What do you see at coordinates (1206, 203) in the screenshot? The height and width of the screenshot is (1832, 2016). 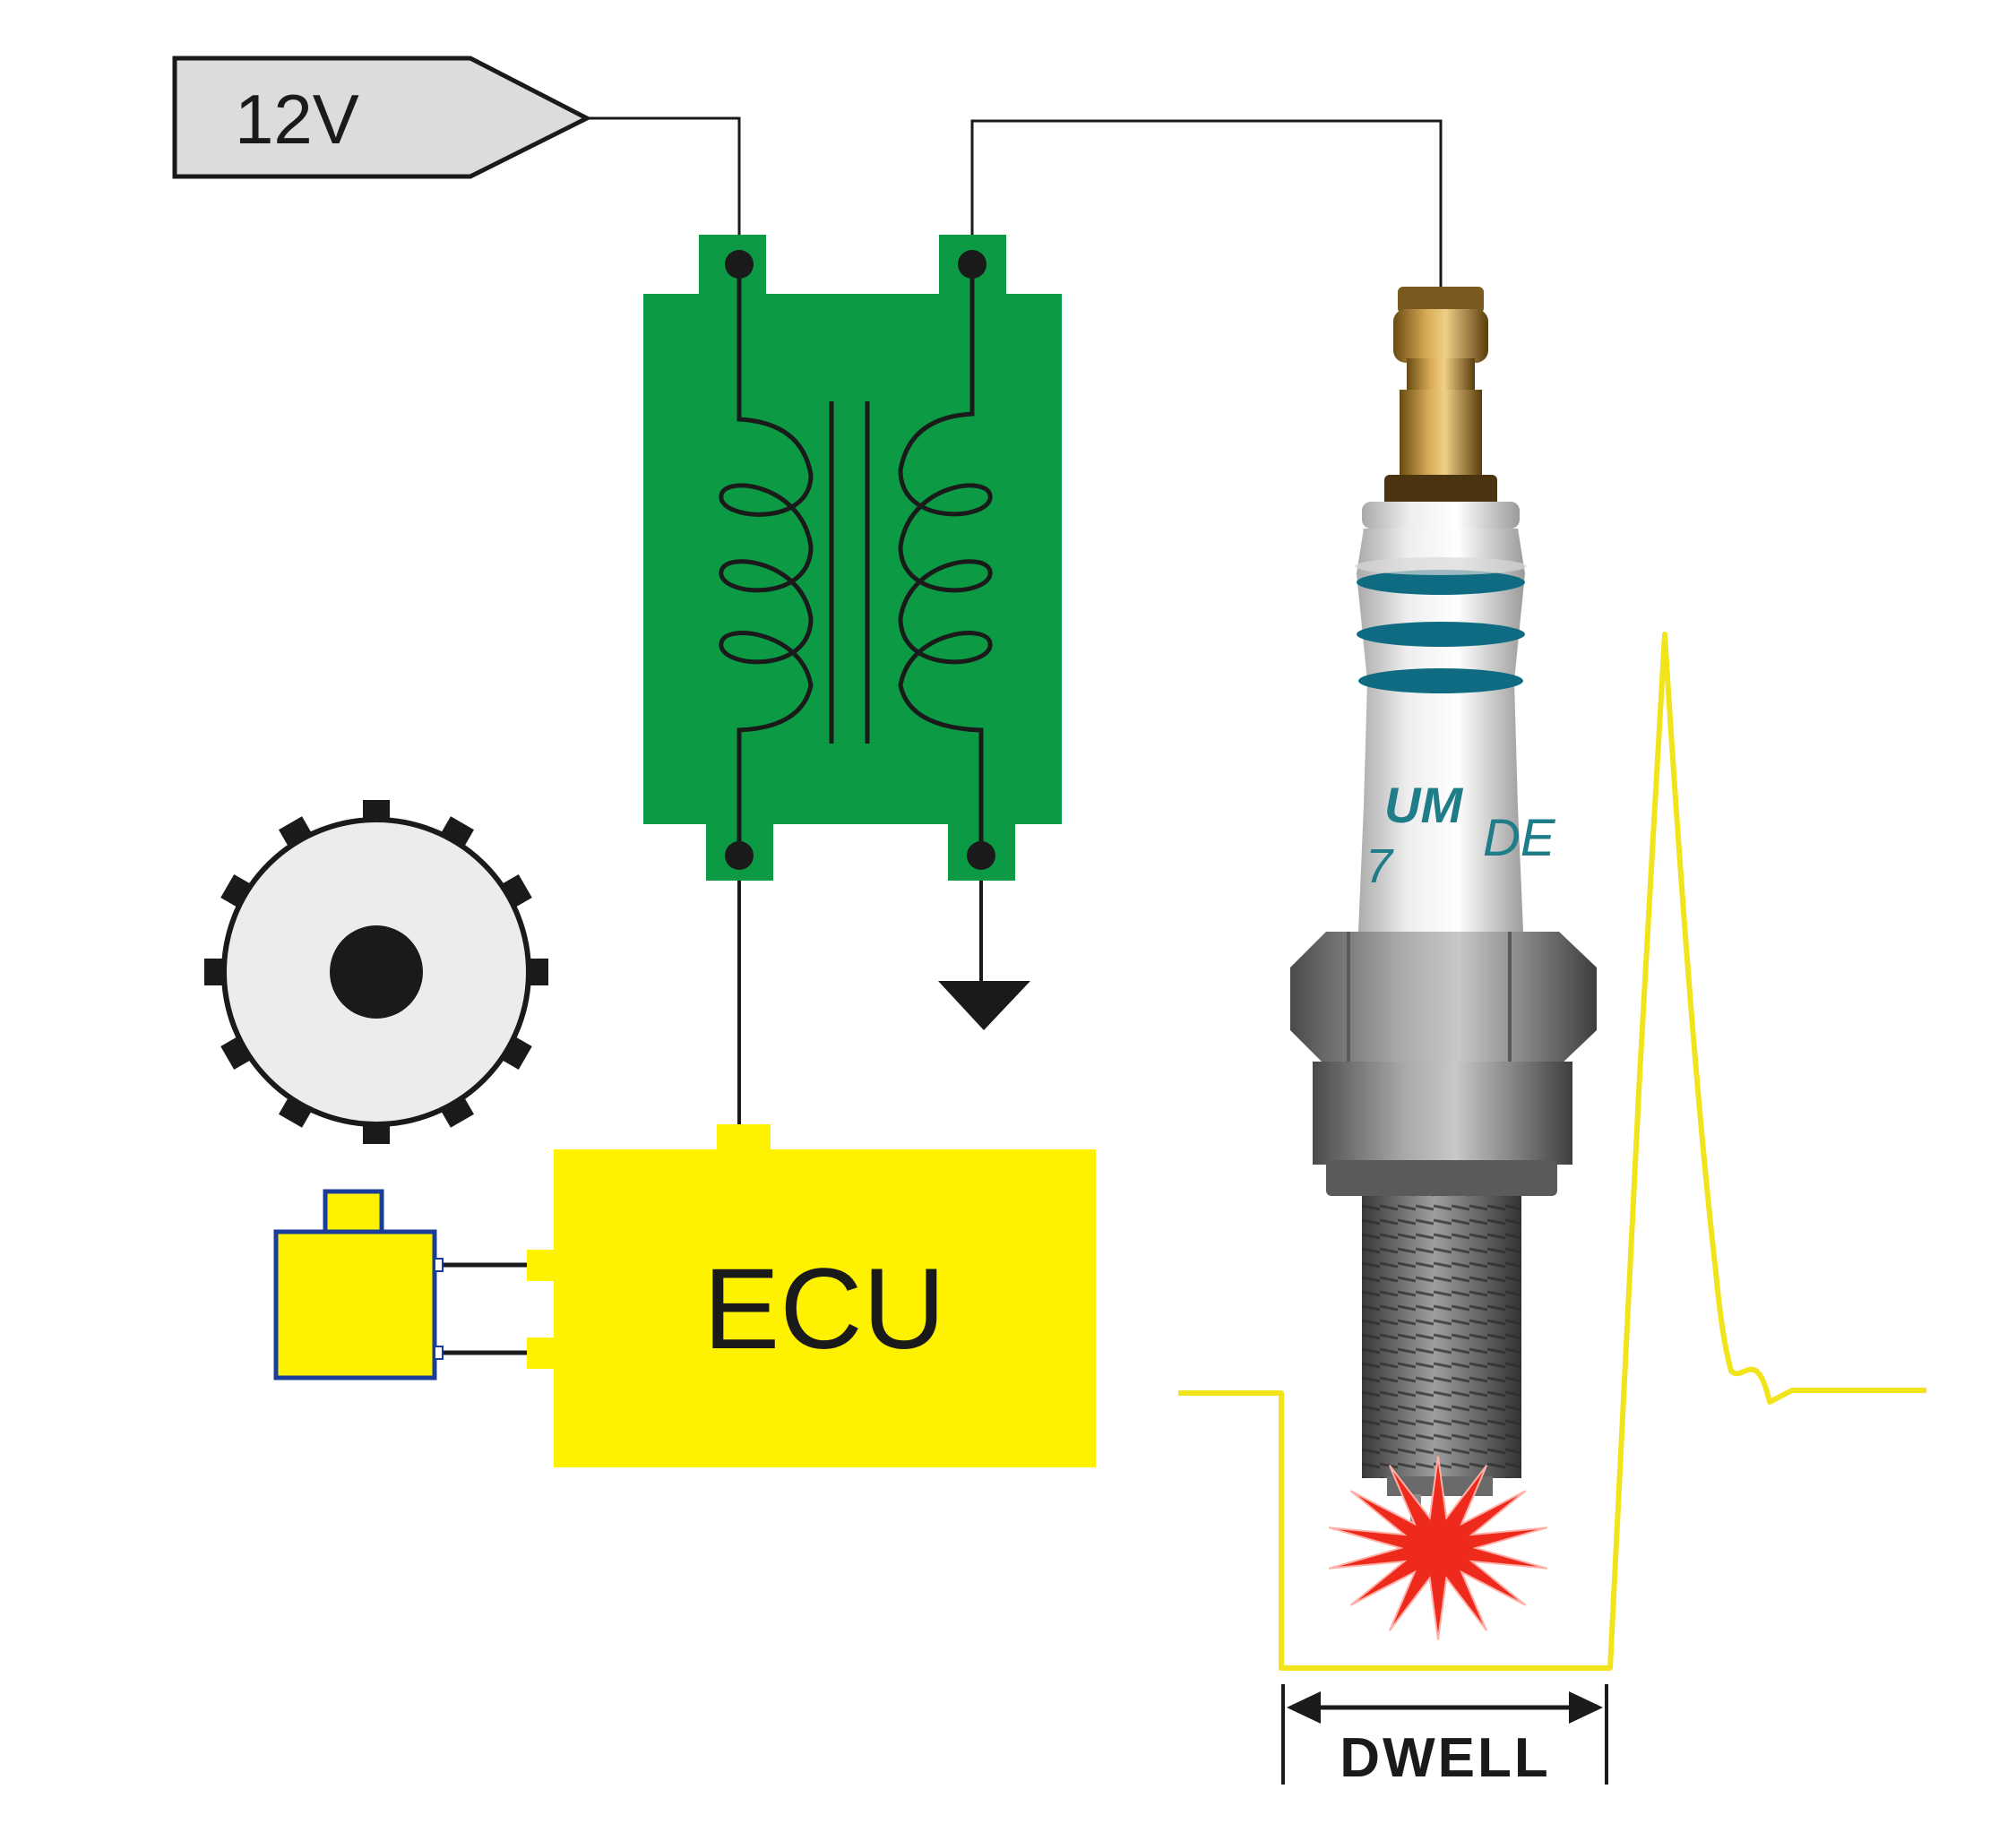 I see `high-tension-wire` at bounding box center [1206, 203].